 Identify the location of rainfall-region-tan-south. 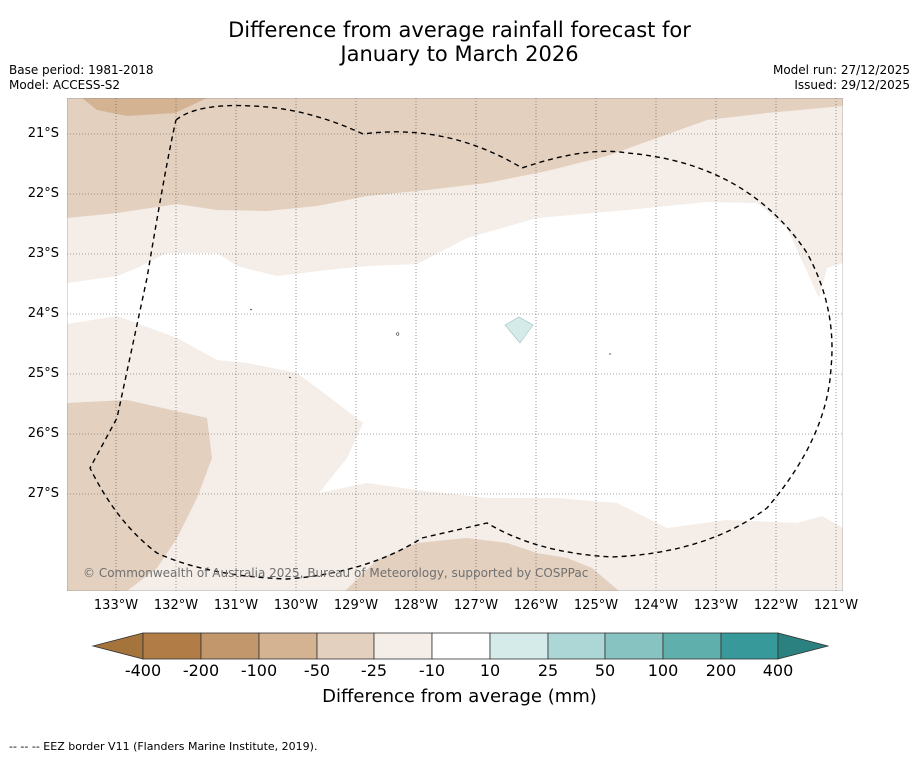
(482, 564).